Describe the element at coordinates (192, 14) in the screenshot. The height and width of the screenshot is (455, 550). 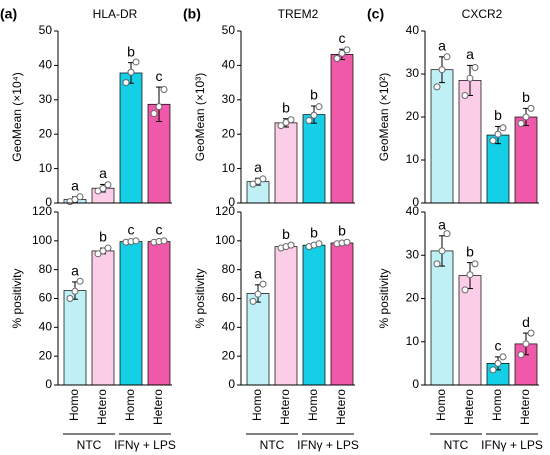
I see `panel-label: (b)` at that location.